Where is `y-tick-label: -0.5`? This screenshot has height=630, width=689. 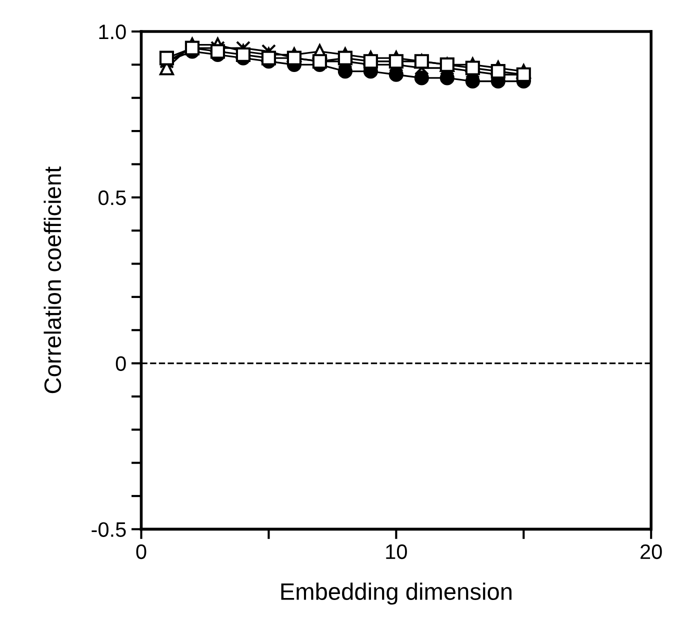 y-tick-label: -0.5 is located at coordinates (109, 529).